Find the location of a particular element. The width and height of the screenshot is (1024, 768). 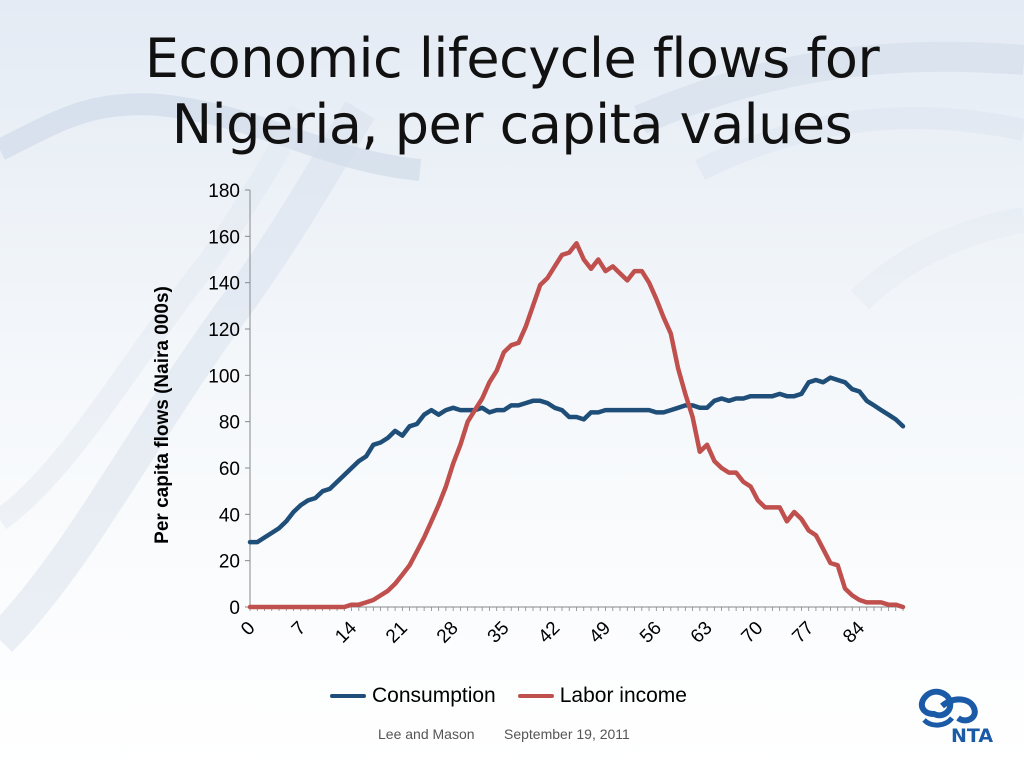

y-axis-label: Per capita flows (Naira 000s) is located at coordinates (162, 415).